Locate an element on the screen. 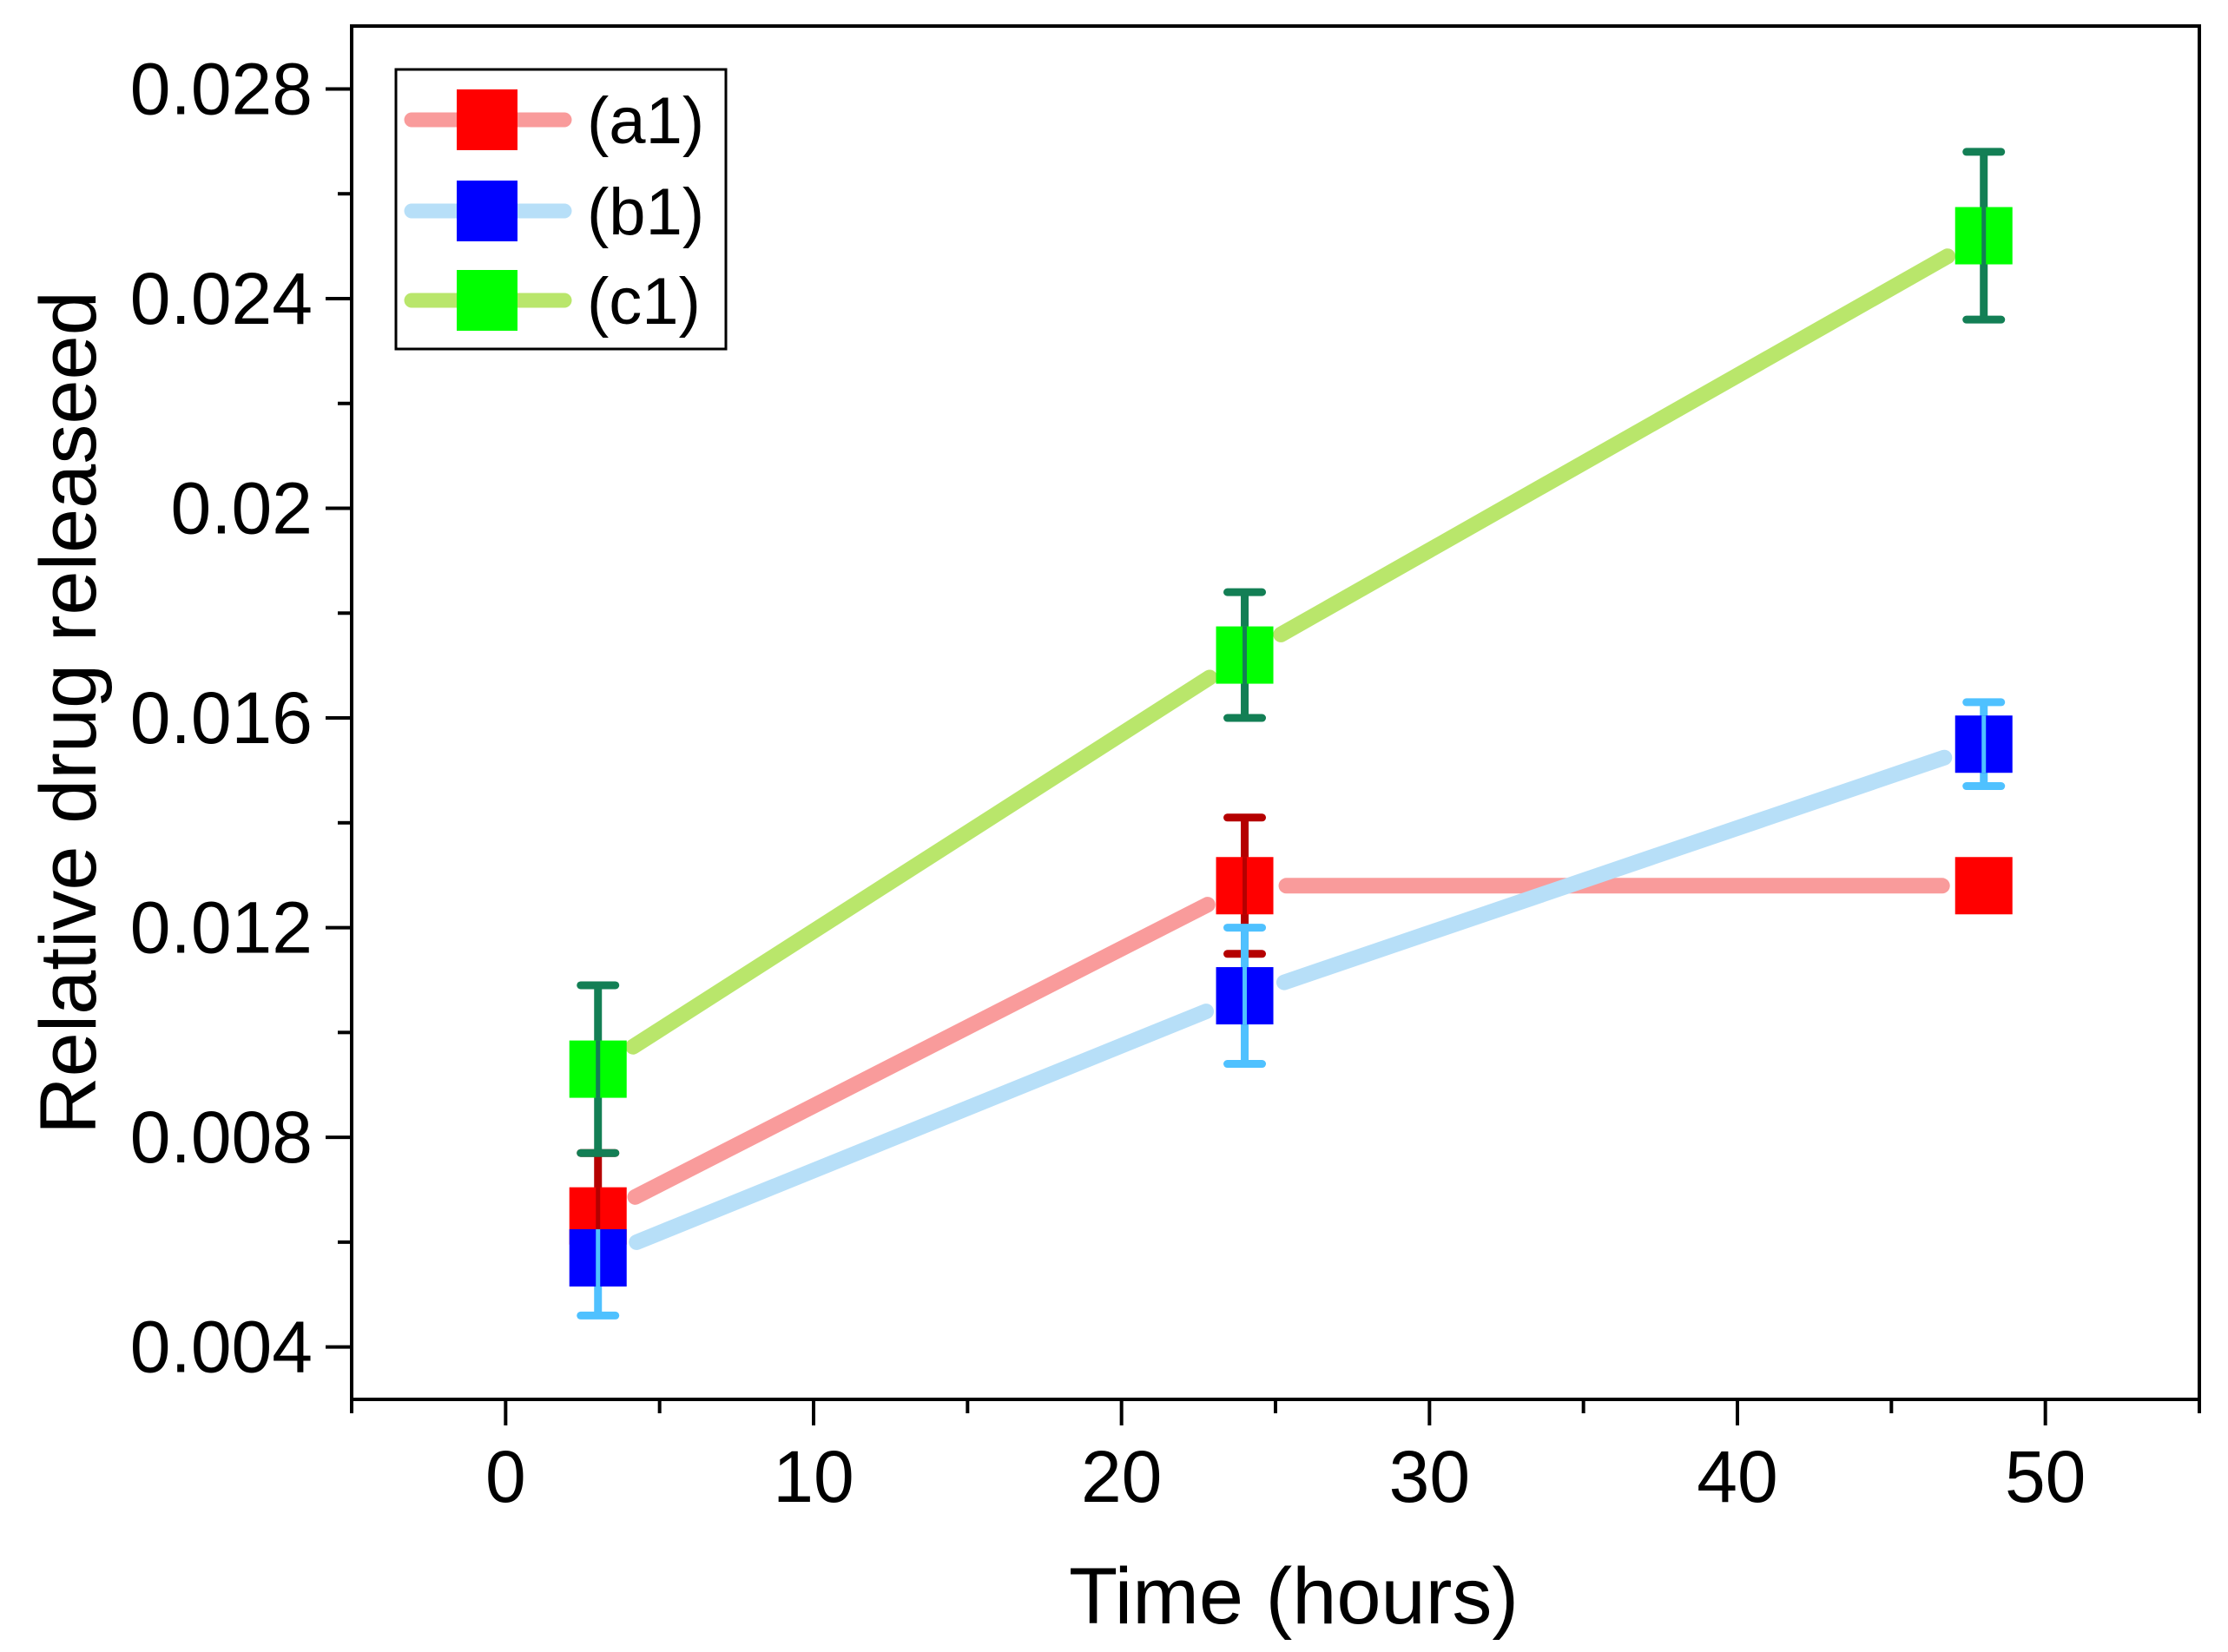 Image resolution: width=2228 pixels, height=1652 pixels. y-tick-label-1: 0.008 is located at coordinates (221, 1137).